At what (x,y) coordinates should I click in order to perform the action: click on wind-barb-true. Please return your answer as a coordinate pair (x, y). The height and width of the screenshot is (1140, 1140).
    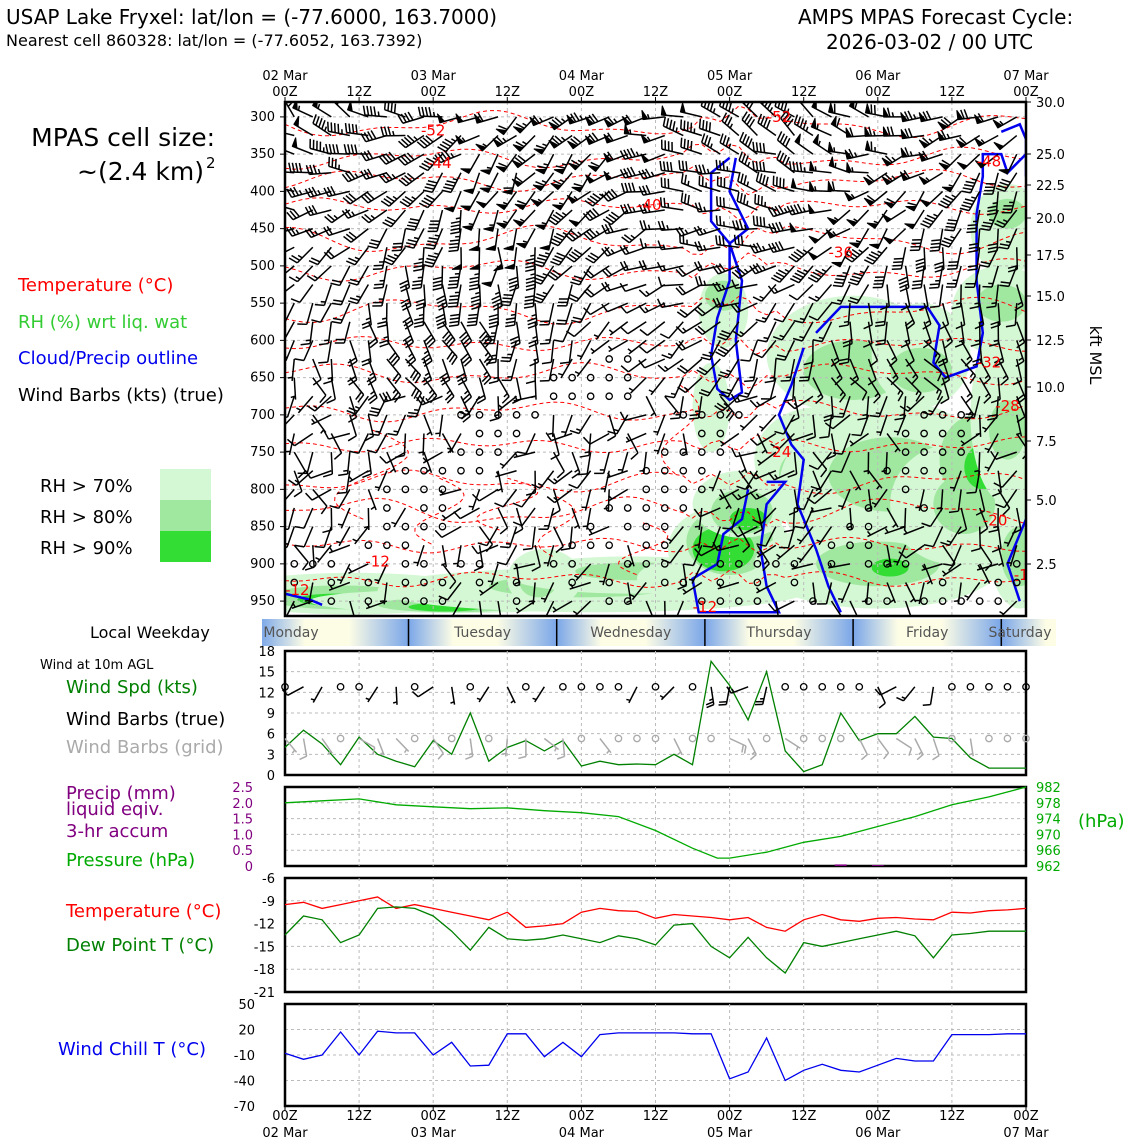
    Looking at the image, I should click on (563, 686).